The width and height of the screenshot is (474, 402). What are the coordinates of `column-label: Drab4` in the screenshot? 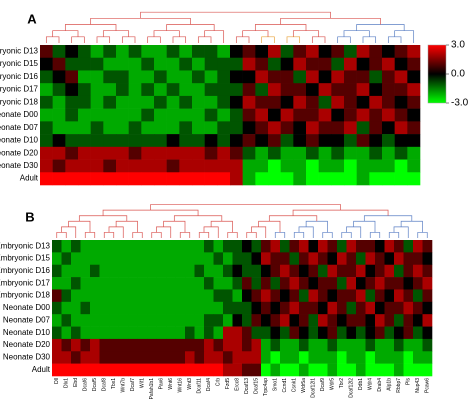 It's located at (380, 385).